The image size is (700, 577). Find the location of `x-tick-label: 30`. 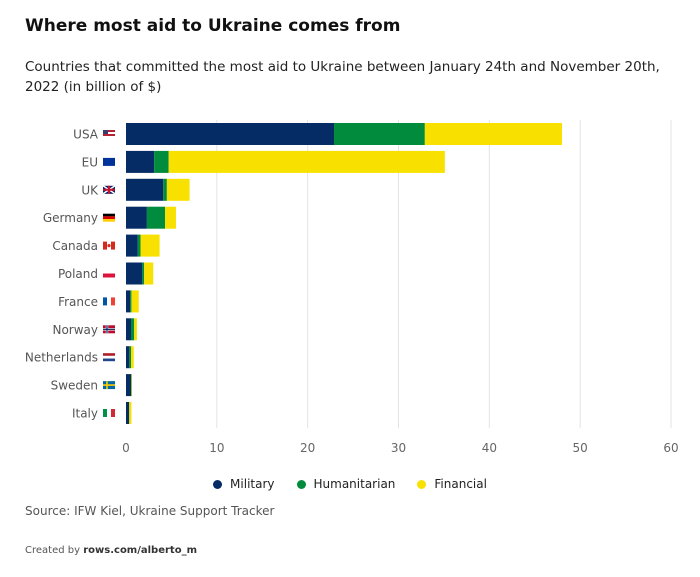

x-tick-label: 30 is located at coordinates (398, 448).